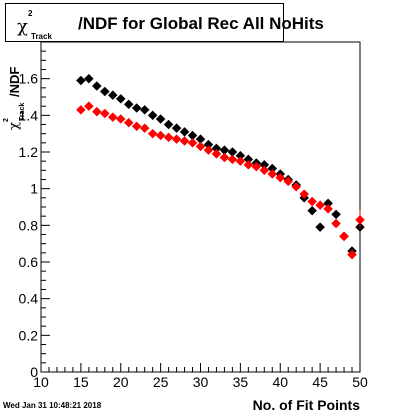 The height and width of the screenshot is (414, 400). What do you see at coordinates (6, 120) in the screenshot?
I see `y-axis-label-sup: 2` at bounding box center [6, 120].